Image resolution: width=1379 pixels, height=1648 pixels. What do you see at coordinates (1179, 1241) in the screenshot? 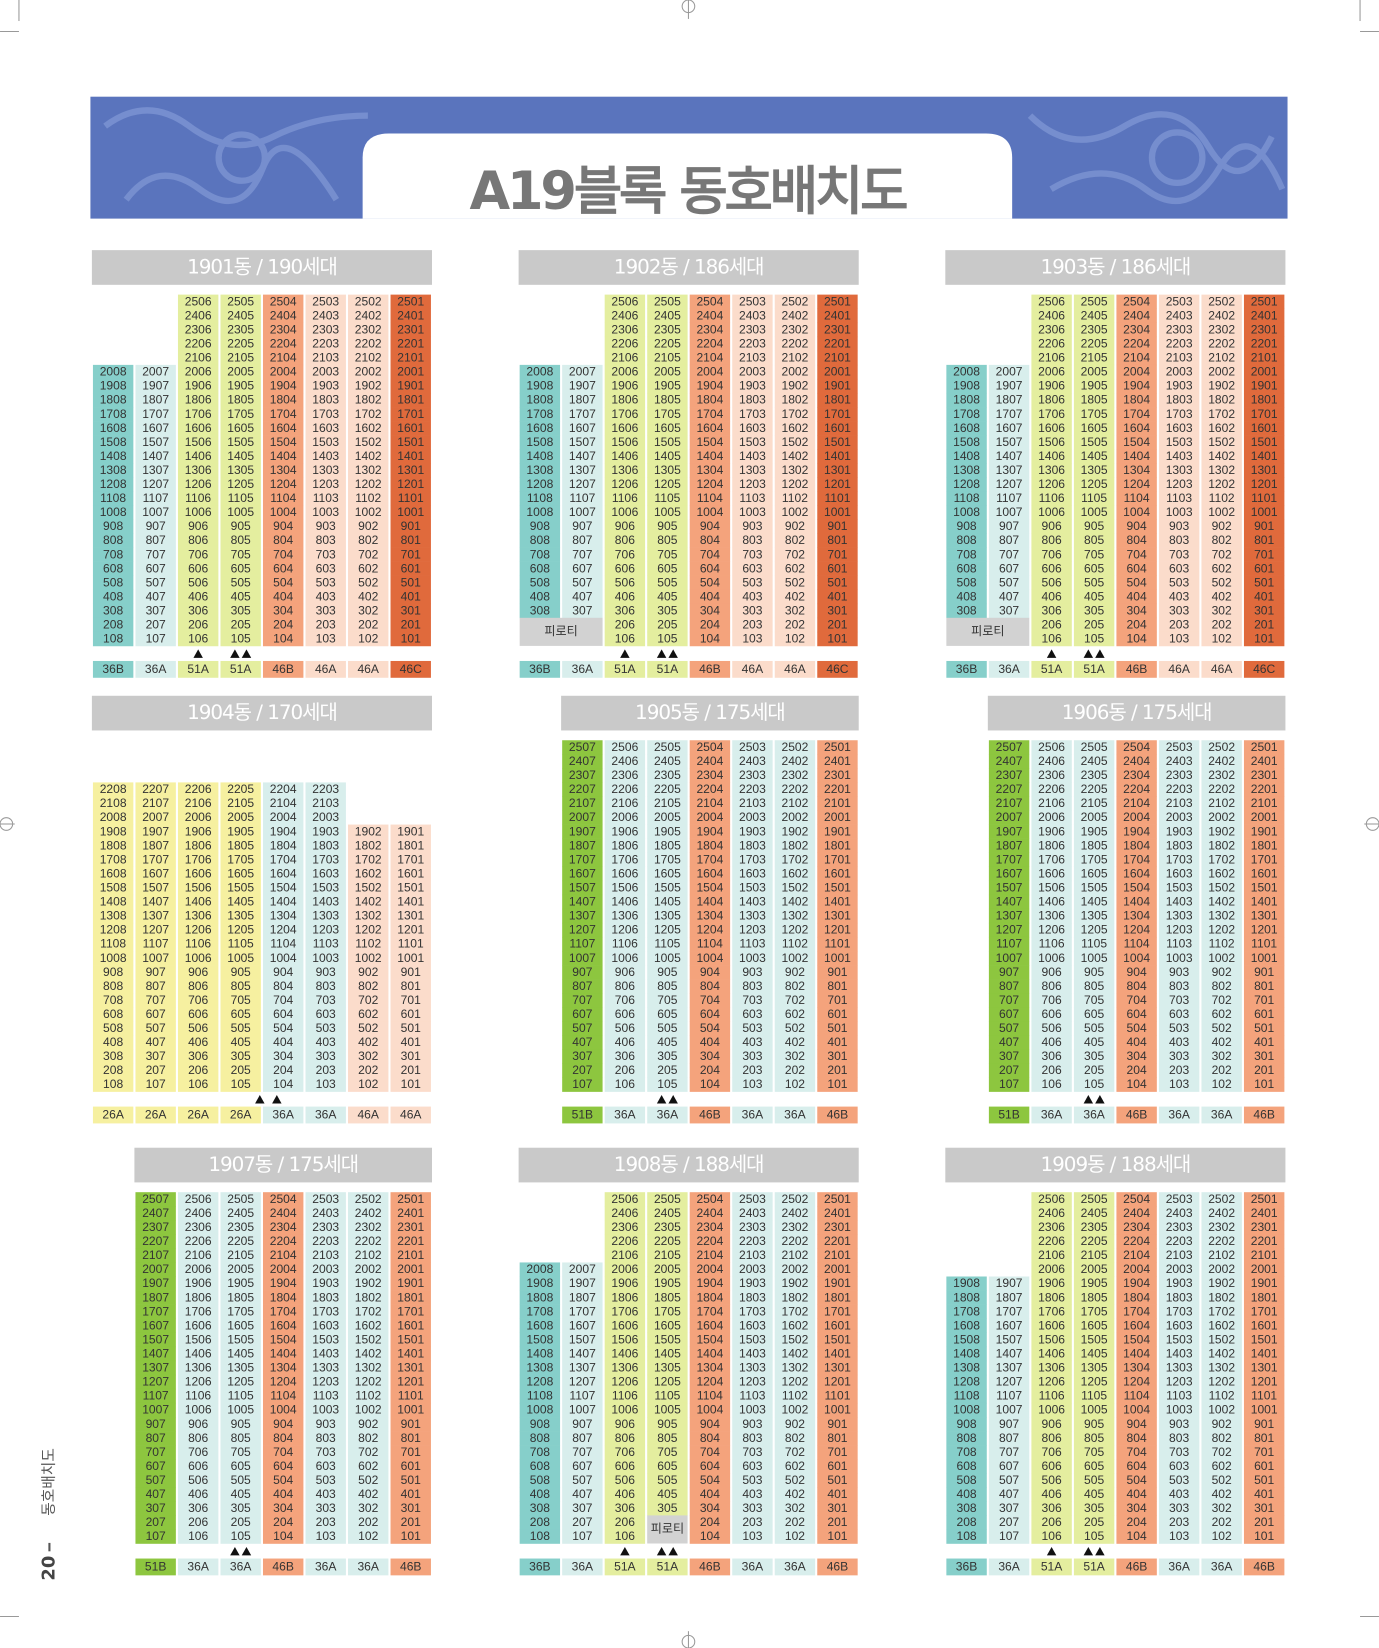
I see `unit-number: 2203` at bounding box center [1179, 1241].